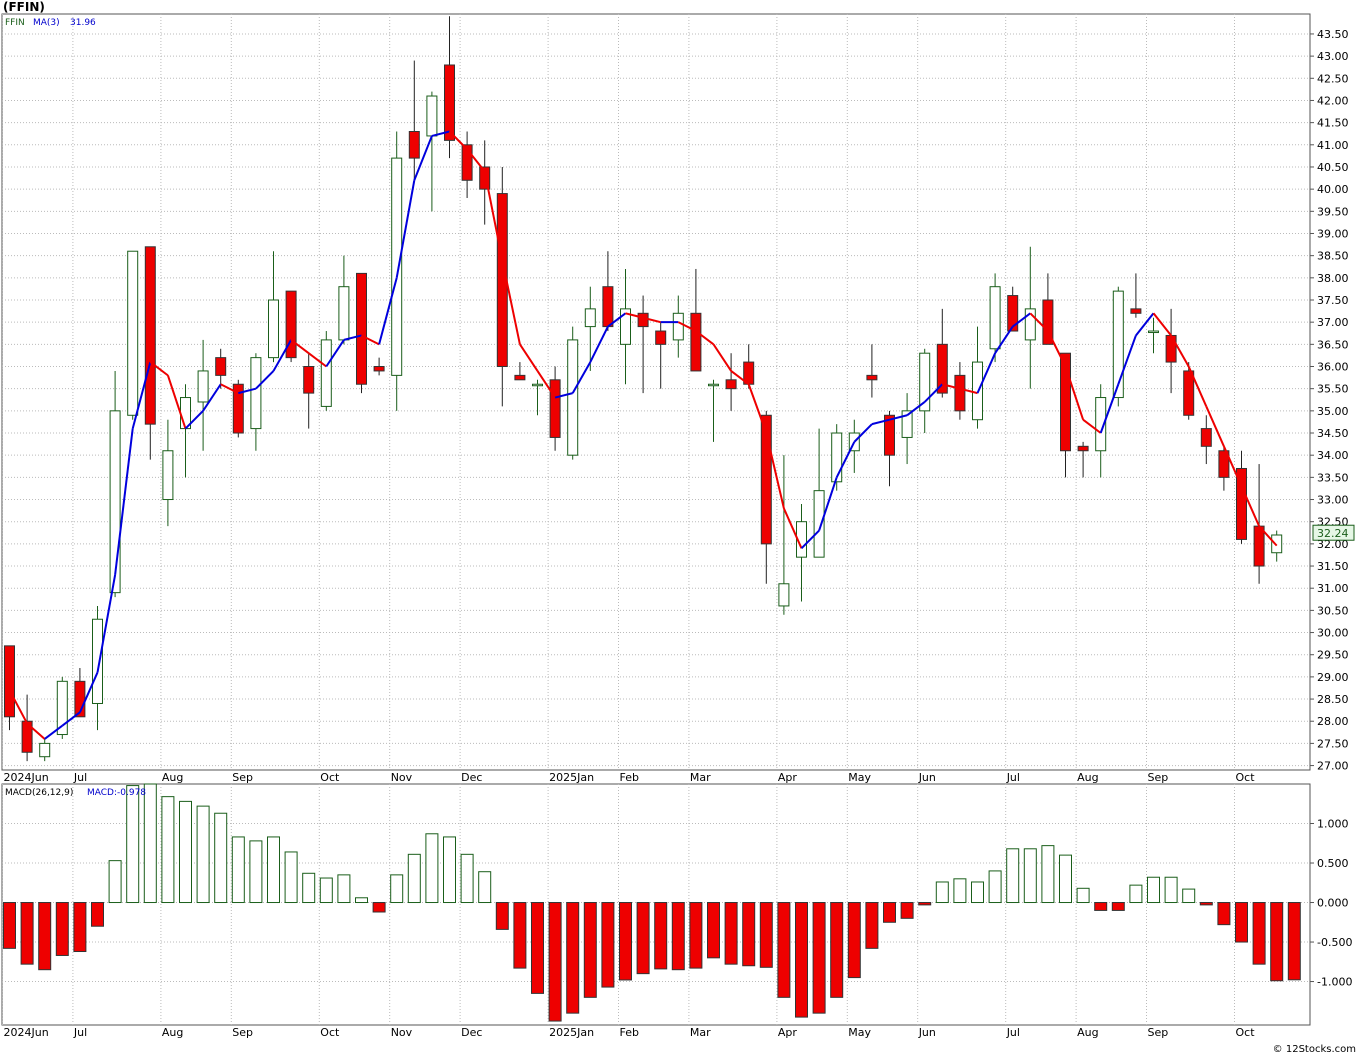 This screenshot has width=1360, height=1056. Describe the element at coordinates (1333, 699) in the screenshot. I see `price-tick-label: 28.50` at that location.